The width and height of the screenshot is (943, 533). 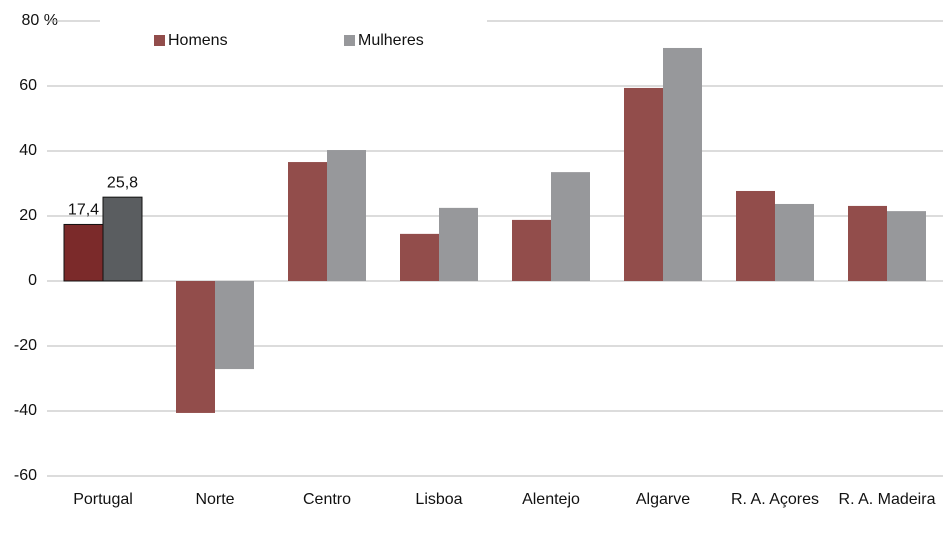 I want to click on data-label: 17,4, so click(x=83, y=210).